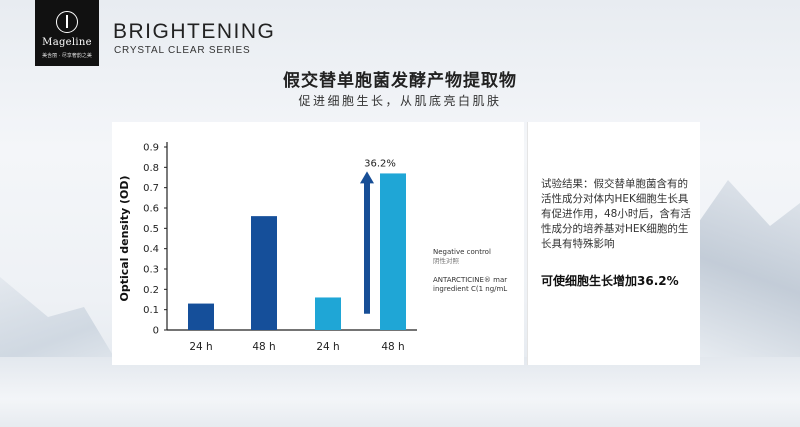  I want to click on y-tick-label: 0.4, so click(151, 249).